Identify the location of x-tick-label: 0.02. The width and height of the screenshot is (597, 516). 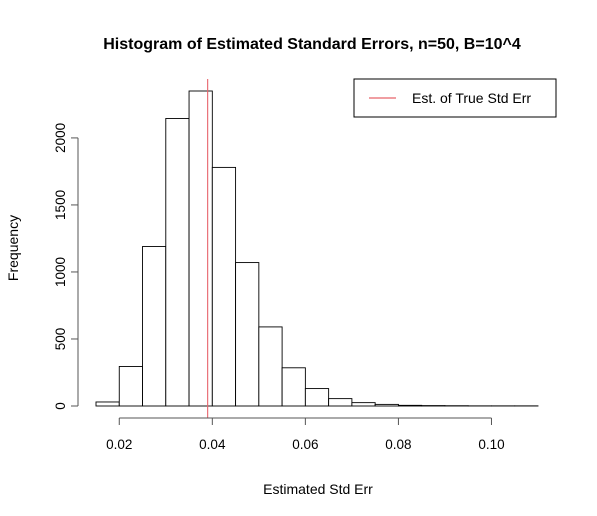
(119, 444).